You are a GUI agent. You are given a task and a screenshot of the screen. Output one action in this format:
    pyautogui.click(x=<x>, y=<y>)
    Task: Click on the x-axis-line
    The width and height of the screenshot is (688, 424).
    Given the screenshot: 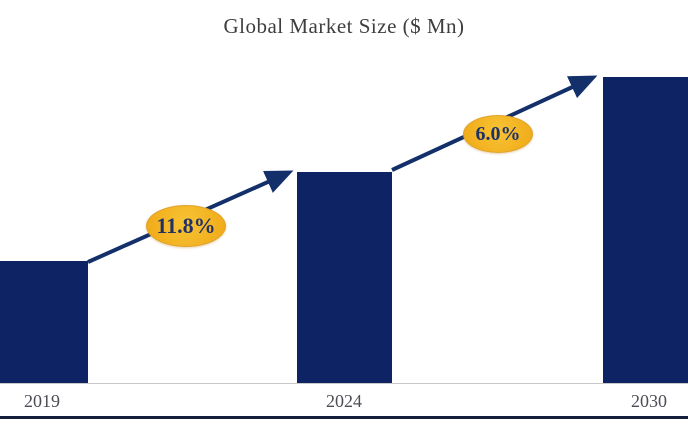 What is the action you would take?
    pyautogui.click(x=344, y=383)
    